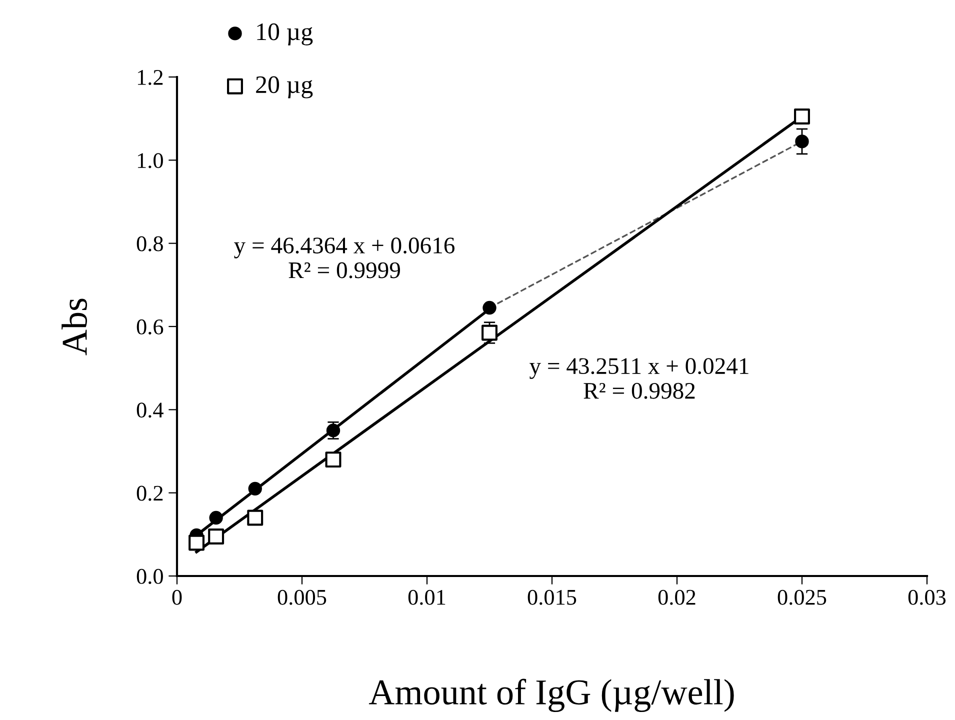  What do you see at coordinates (149, 244) in the screenshot?
I see `y-tick-label: 0.8` at bounding box center [149, 244].